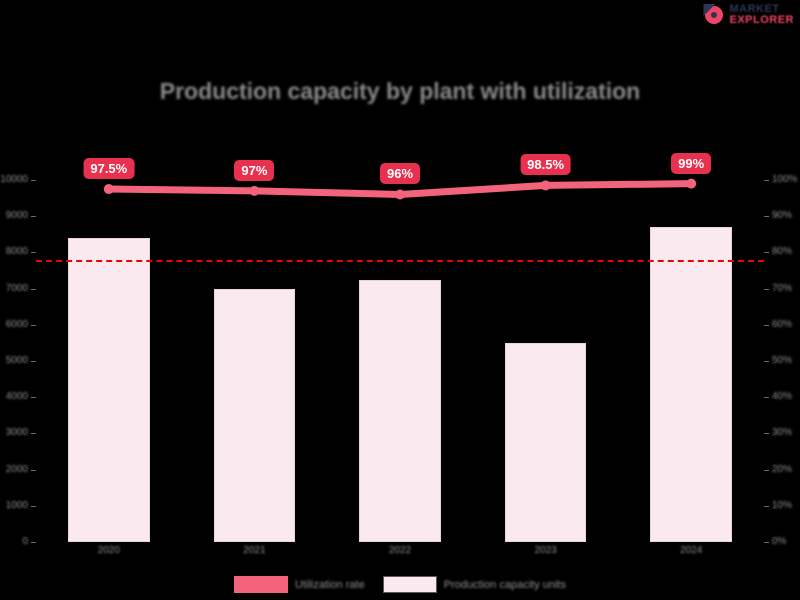 The height and width of the screenshot is (600, 800). What do you see at coordinates (545, 550) in the screenshot?
I see `x-axis-label: 2023` at bounding box center [545, 550].